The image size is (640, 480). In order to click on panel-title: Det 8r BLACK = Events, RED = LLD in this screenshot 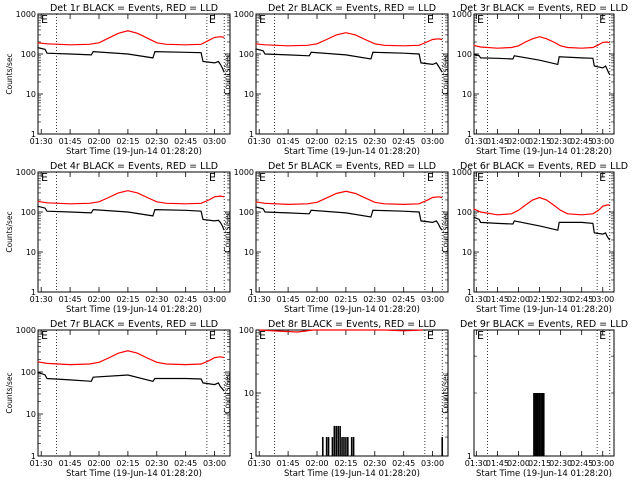, I will do `click(352, 324)`.